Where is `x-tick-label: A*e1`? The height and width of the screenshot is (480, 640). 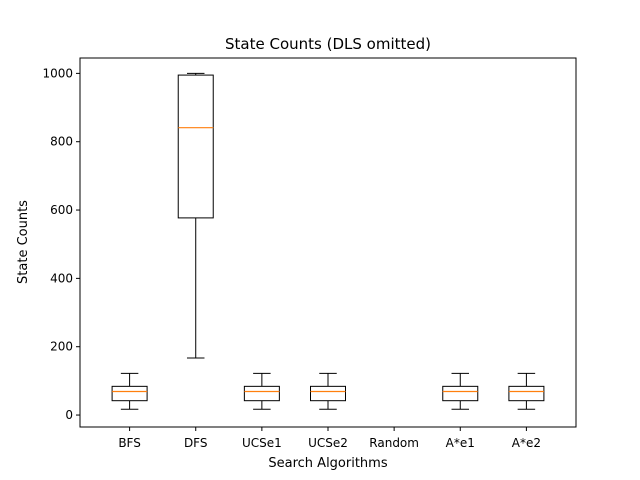 x-tick-label: A*e1 is located at coordinates (460, 443).